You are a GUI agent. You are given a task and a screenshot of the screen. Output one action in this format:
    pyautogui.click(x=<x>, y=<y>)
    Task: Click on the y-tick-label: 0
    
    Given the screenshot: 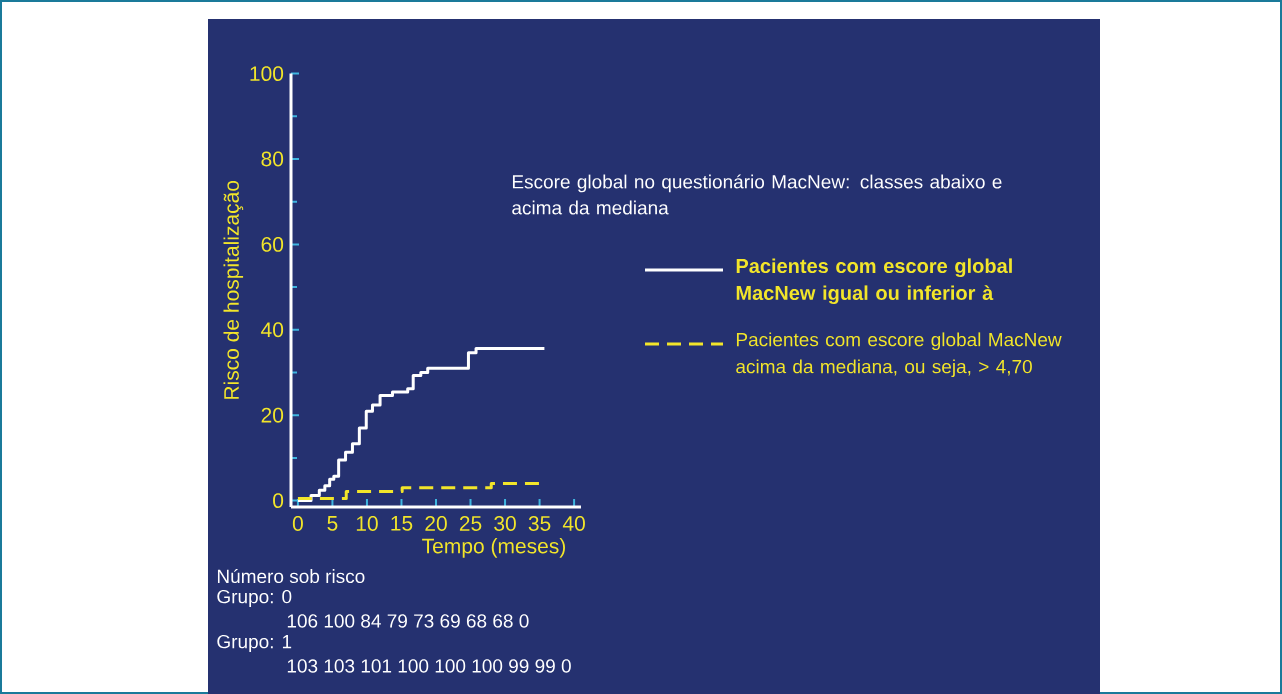 What is the action you would take?
    pyautogui.click(x=278, y=501)
    